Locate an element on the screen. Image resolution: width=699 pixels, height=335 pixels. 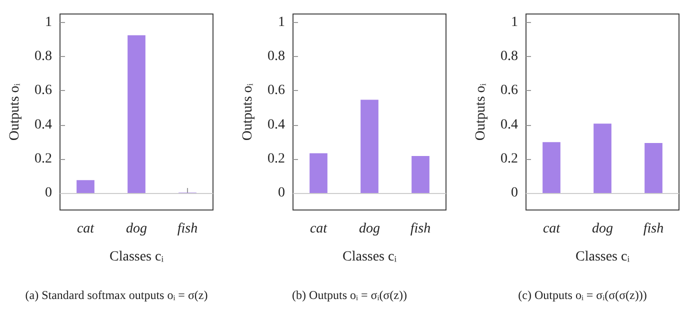
text: (c) Outputs oᵢ = σᵢ(σ(σ(z))) is located at coordinates (582, 295).